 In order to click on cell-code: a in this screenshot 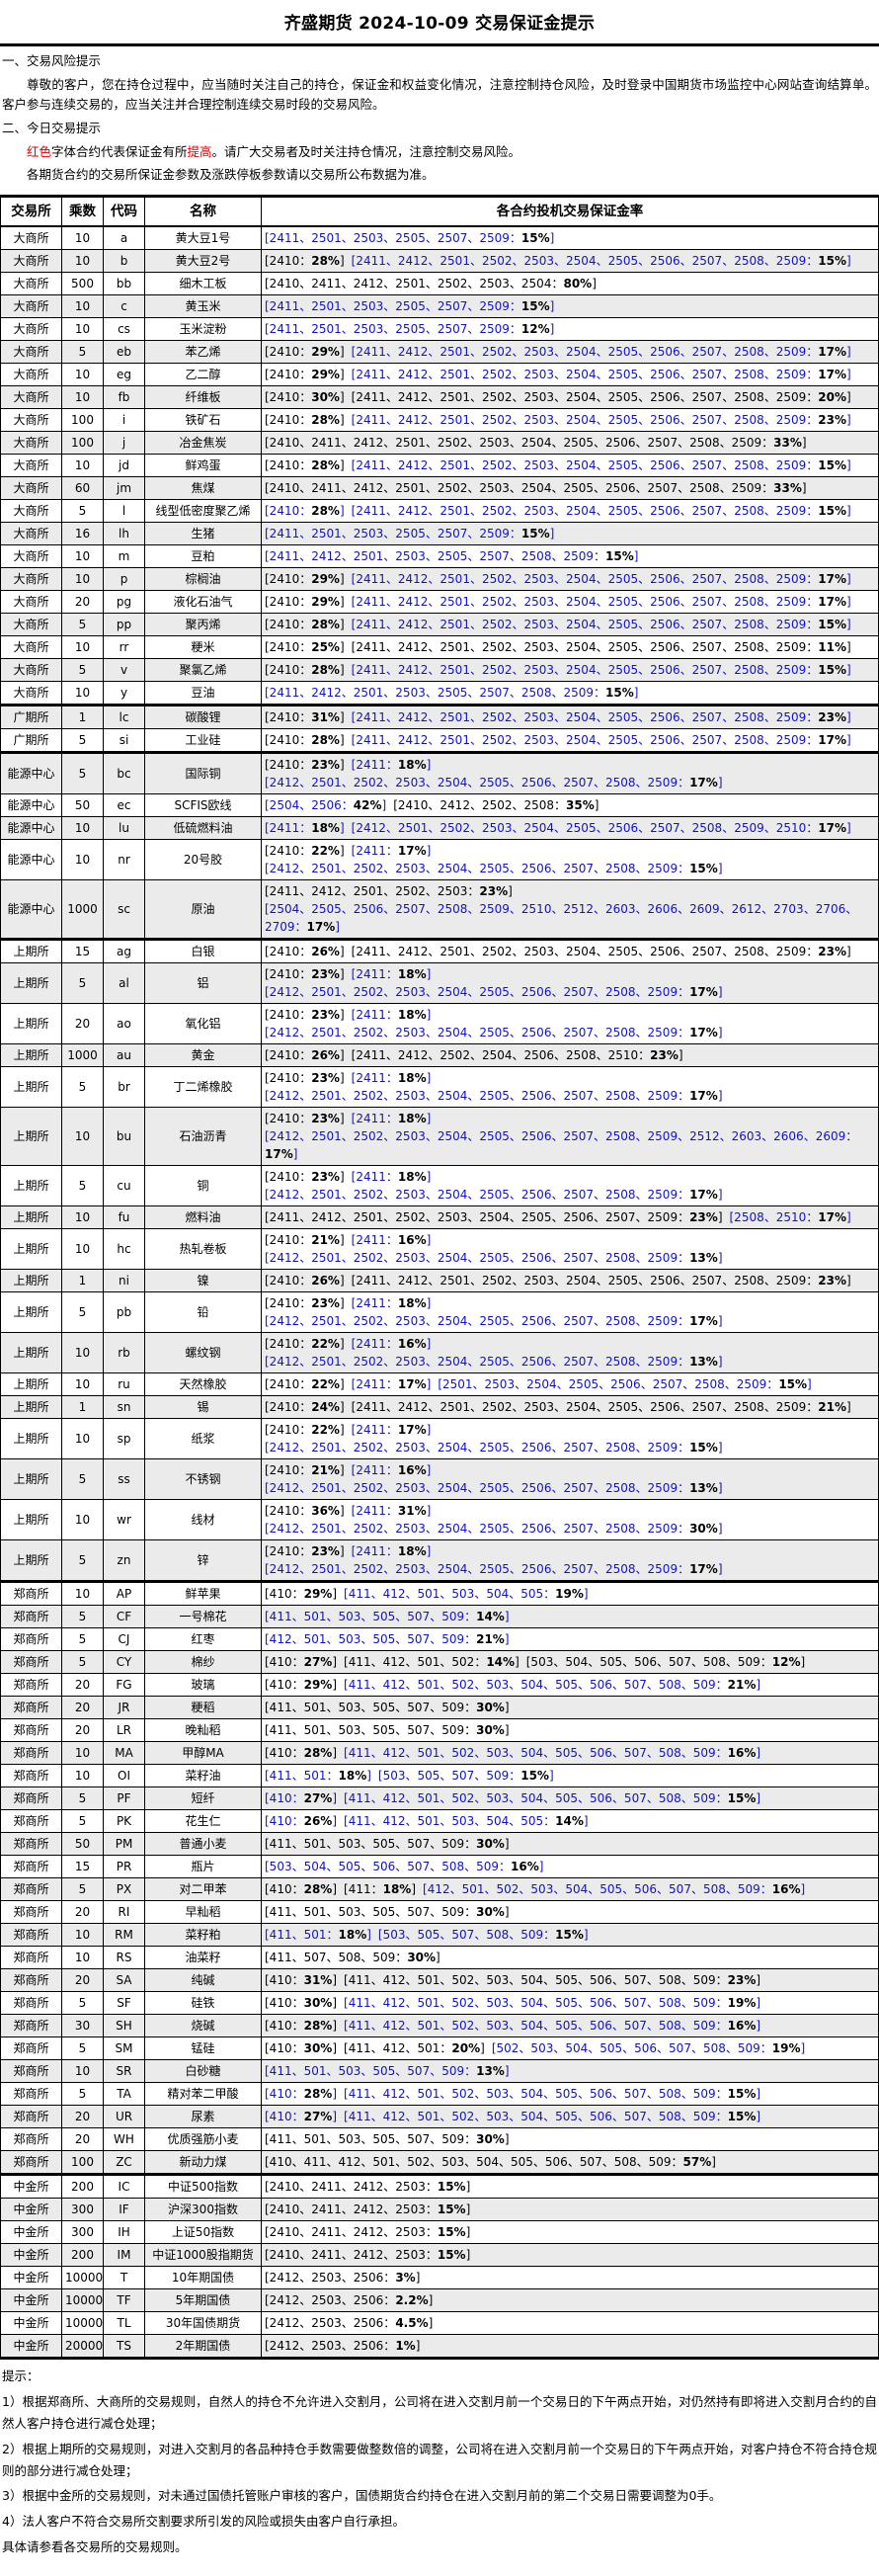, I will do `click(124, 237)`.